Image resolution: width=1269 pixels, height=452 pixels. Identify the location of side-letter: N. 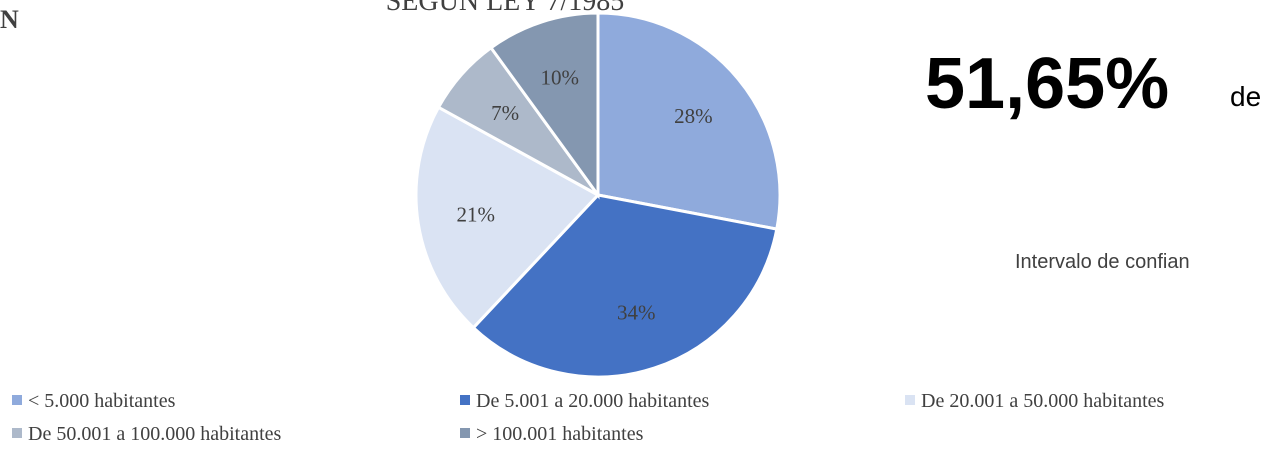
(9, 19).